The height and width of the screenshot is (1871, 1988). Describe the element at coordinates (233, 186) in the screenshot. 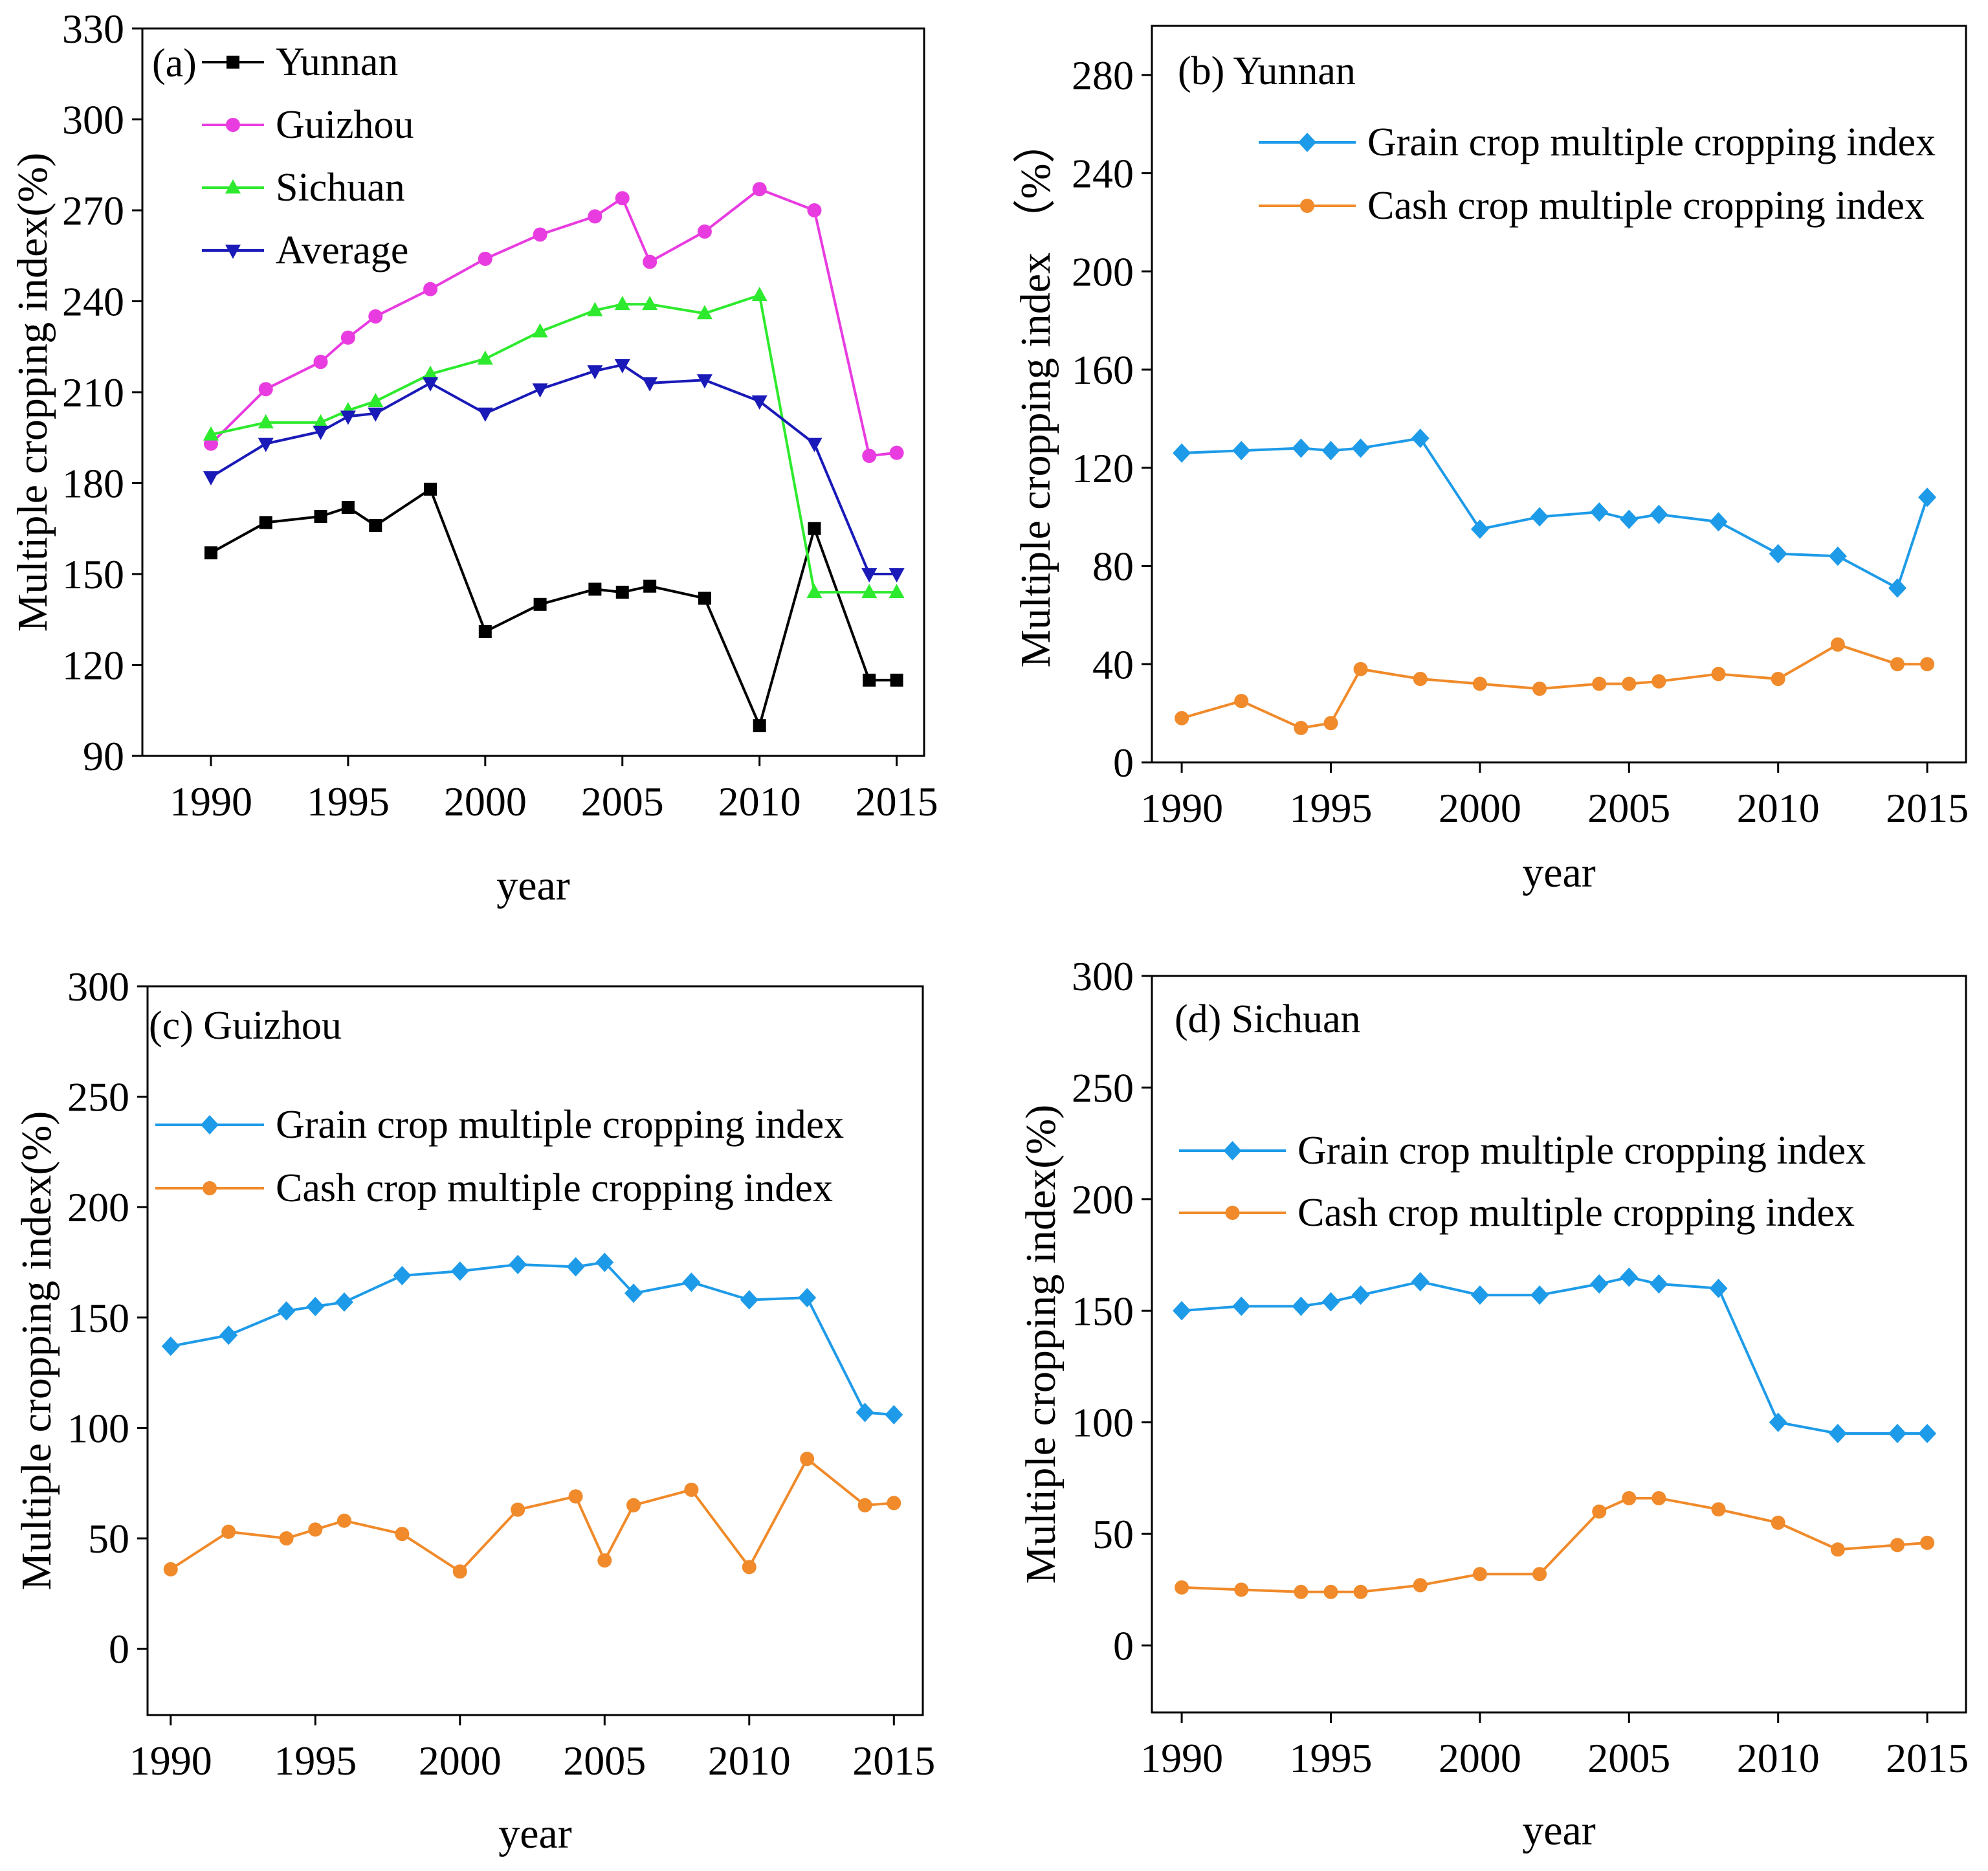

I see `legend-marker-sichuan` at that location.